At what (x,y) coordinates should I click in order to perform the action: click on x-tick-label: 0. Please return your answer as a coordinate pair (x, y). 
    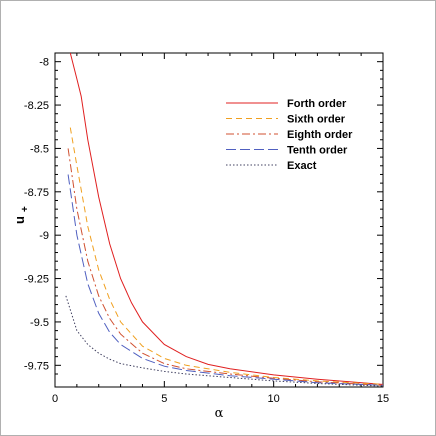
    Looking at the image, I should click on (55, 399).